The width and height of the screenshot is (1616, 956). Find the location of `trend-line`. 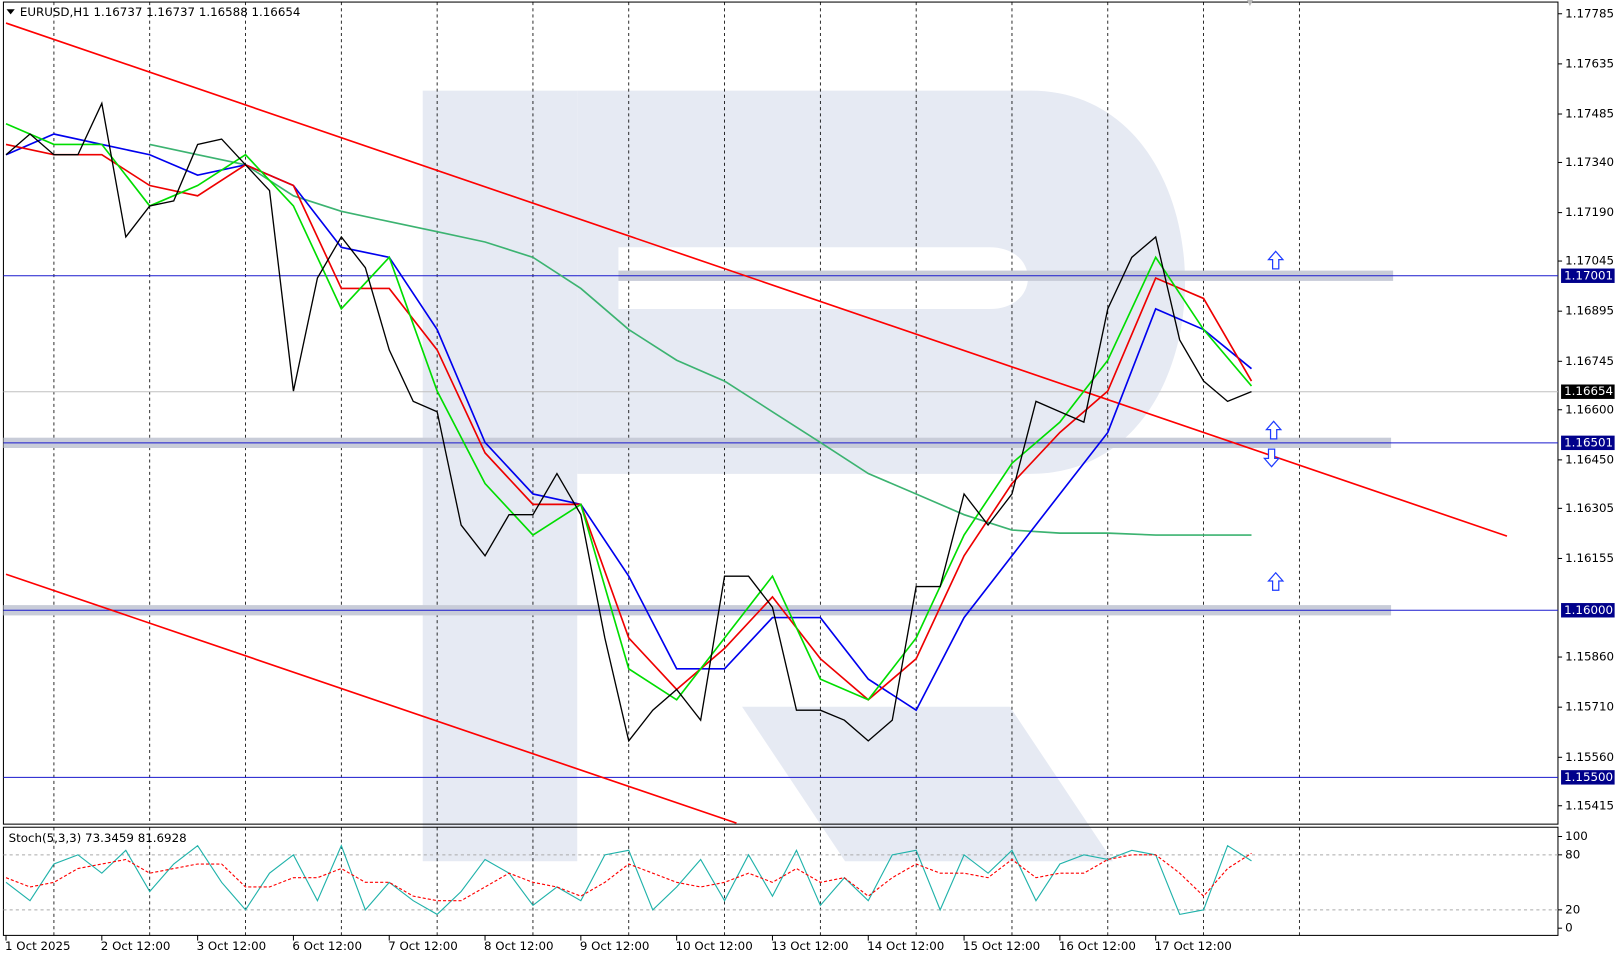

trend-line is located at coordinates (371, 698).